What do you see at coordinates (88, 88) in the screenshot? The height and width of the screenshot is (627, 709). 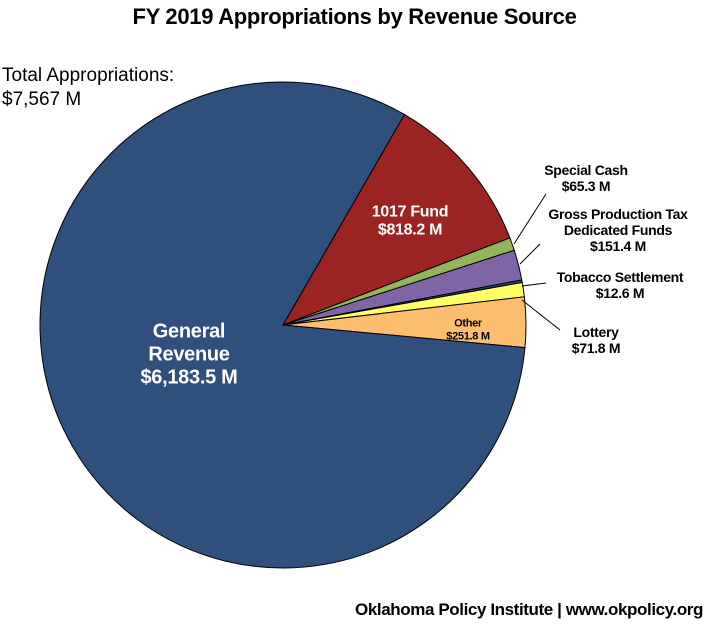 I see `total-annotation: Total Appropriations: $7,567 M` at bounding box center [88, 88].